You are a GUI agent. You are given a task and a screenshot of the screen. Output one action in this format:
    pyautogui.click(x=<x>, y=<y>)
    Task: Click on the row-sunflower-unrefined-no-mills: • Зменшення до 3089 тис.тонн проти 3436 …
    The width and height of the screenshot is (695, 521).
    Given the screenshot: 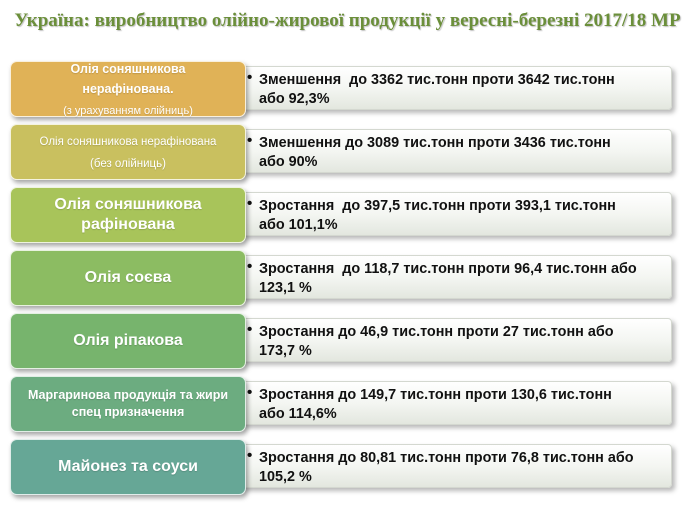 What is the action you would take?
    pyautogui.click(x=347, y=152)
    